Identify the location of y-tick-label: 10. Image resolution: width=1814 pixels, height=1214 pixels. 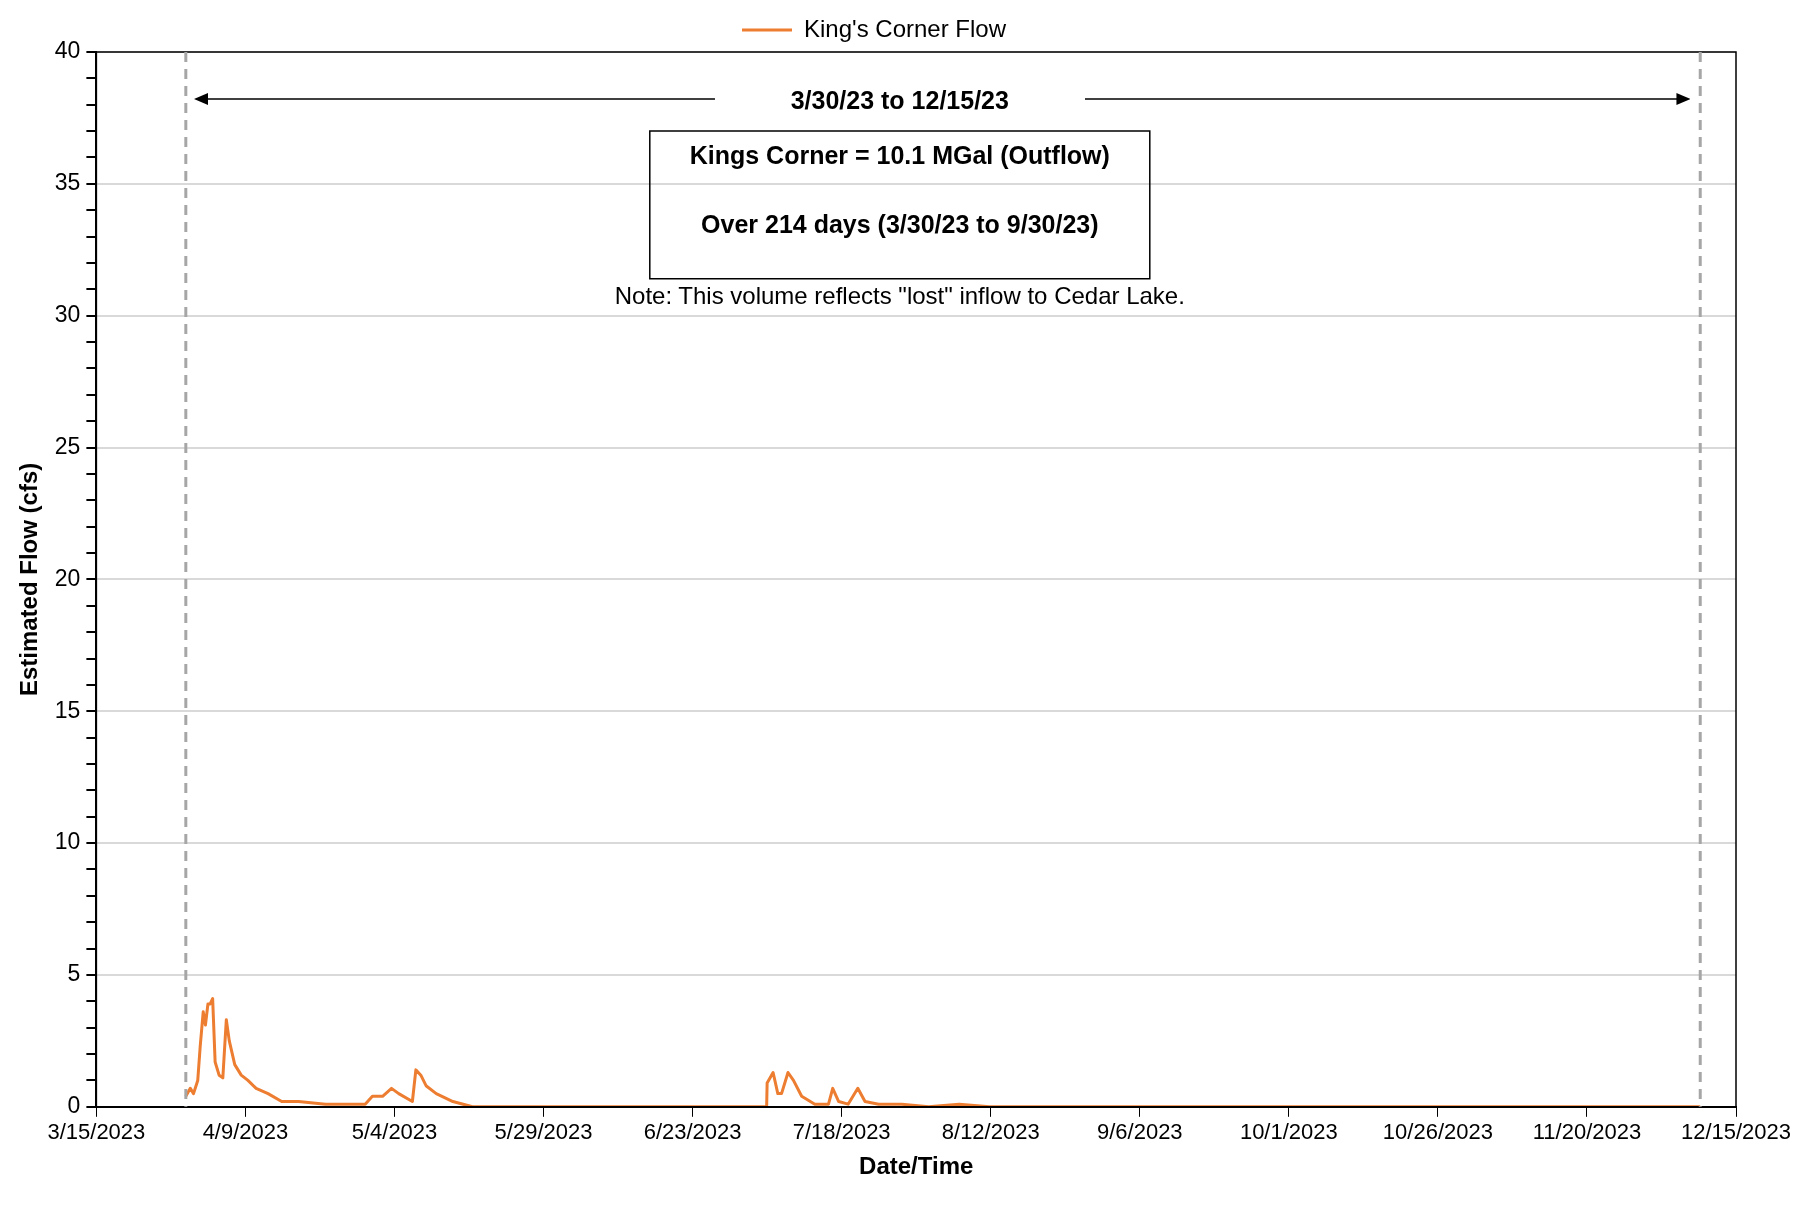
(67, 841).